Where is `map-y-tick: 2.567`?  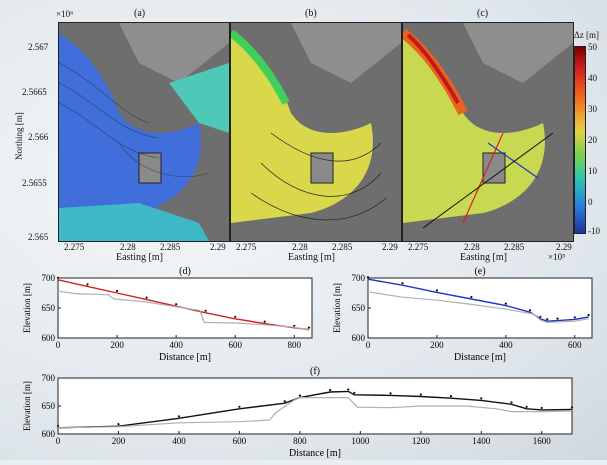
map-y-tick: 2.567 is located at coordinates (38, 47).